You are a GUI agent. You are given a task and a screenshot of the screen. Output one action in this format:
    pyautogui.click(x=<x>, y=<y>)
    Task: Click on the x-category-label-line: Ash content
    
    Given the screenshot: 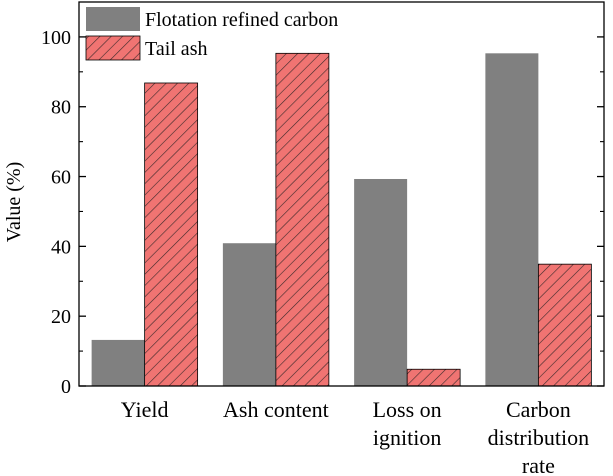 What is the action you would take?
    pyautogui.click(x=276, y=409)
    